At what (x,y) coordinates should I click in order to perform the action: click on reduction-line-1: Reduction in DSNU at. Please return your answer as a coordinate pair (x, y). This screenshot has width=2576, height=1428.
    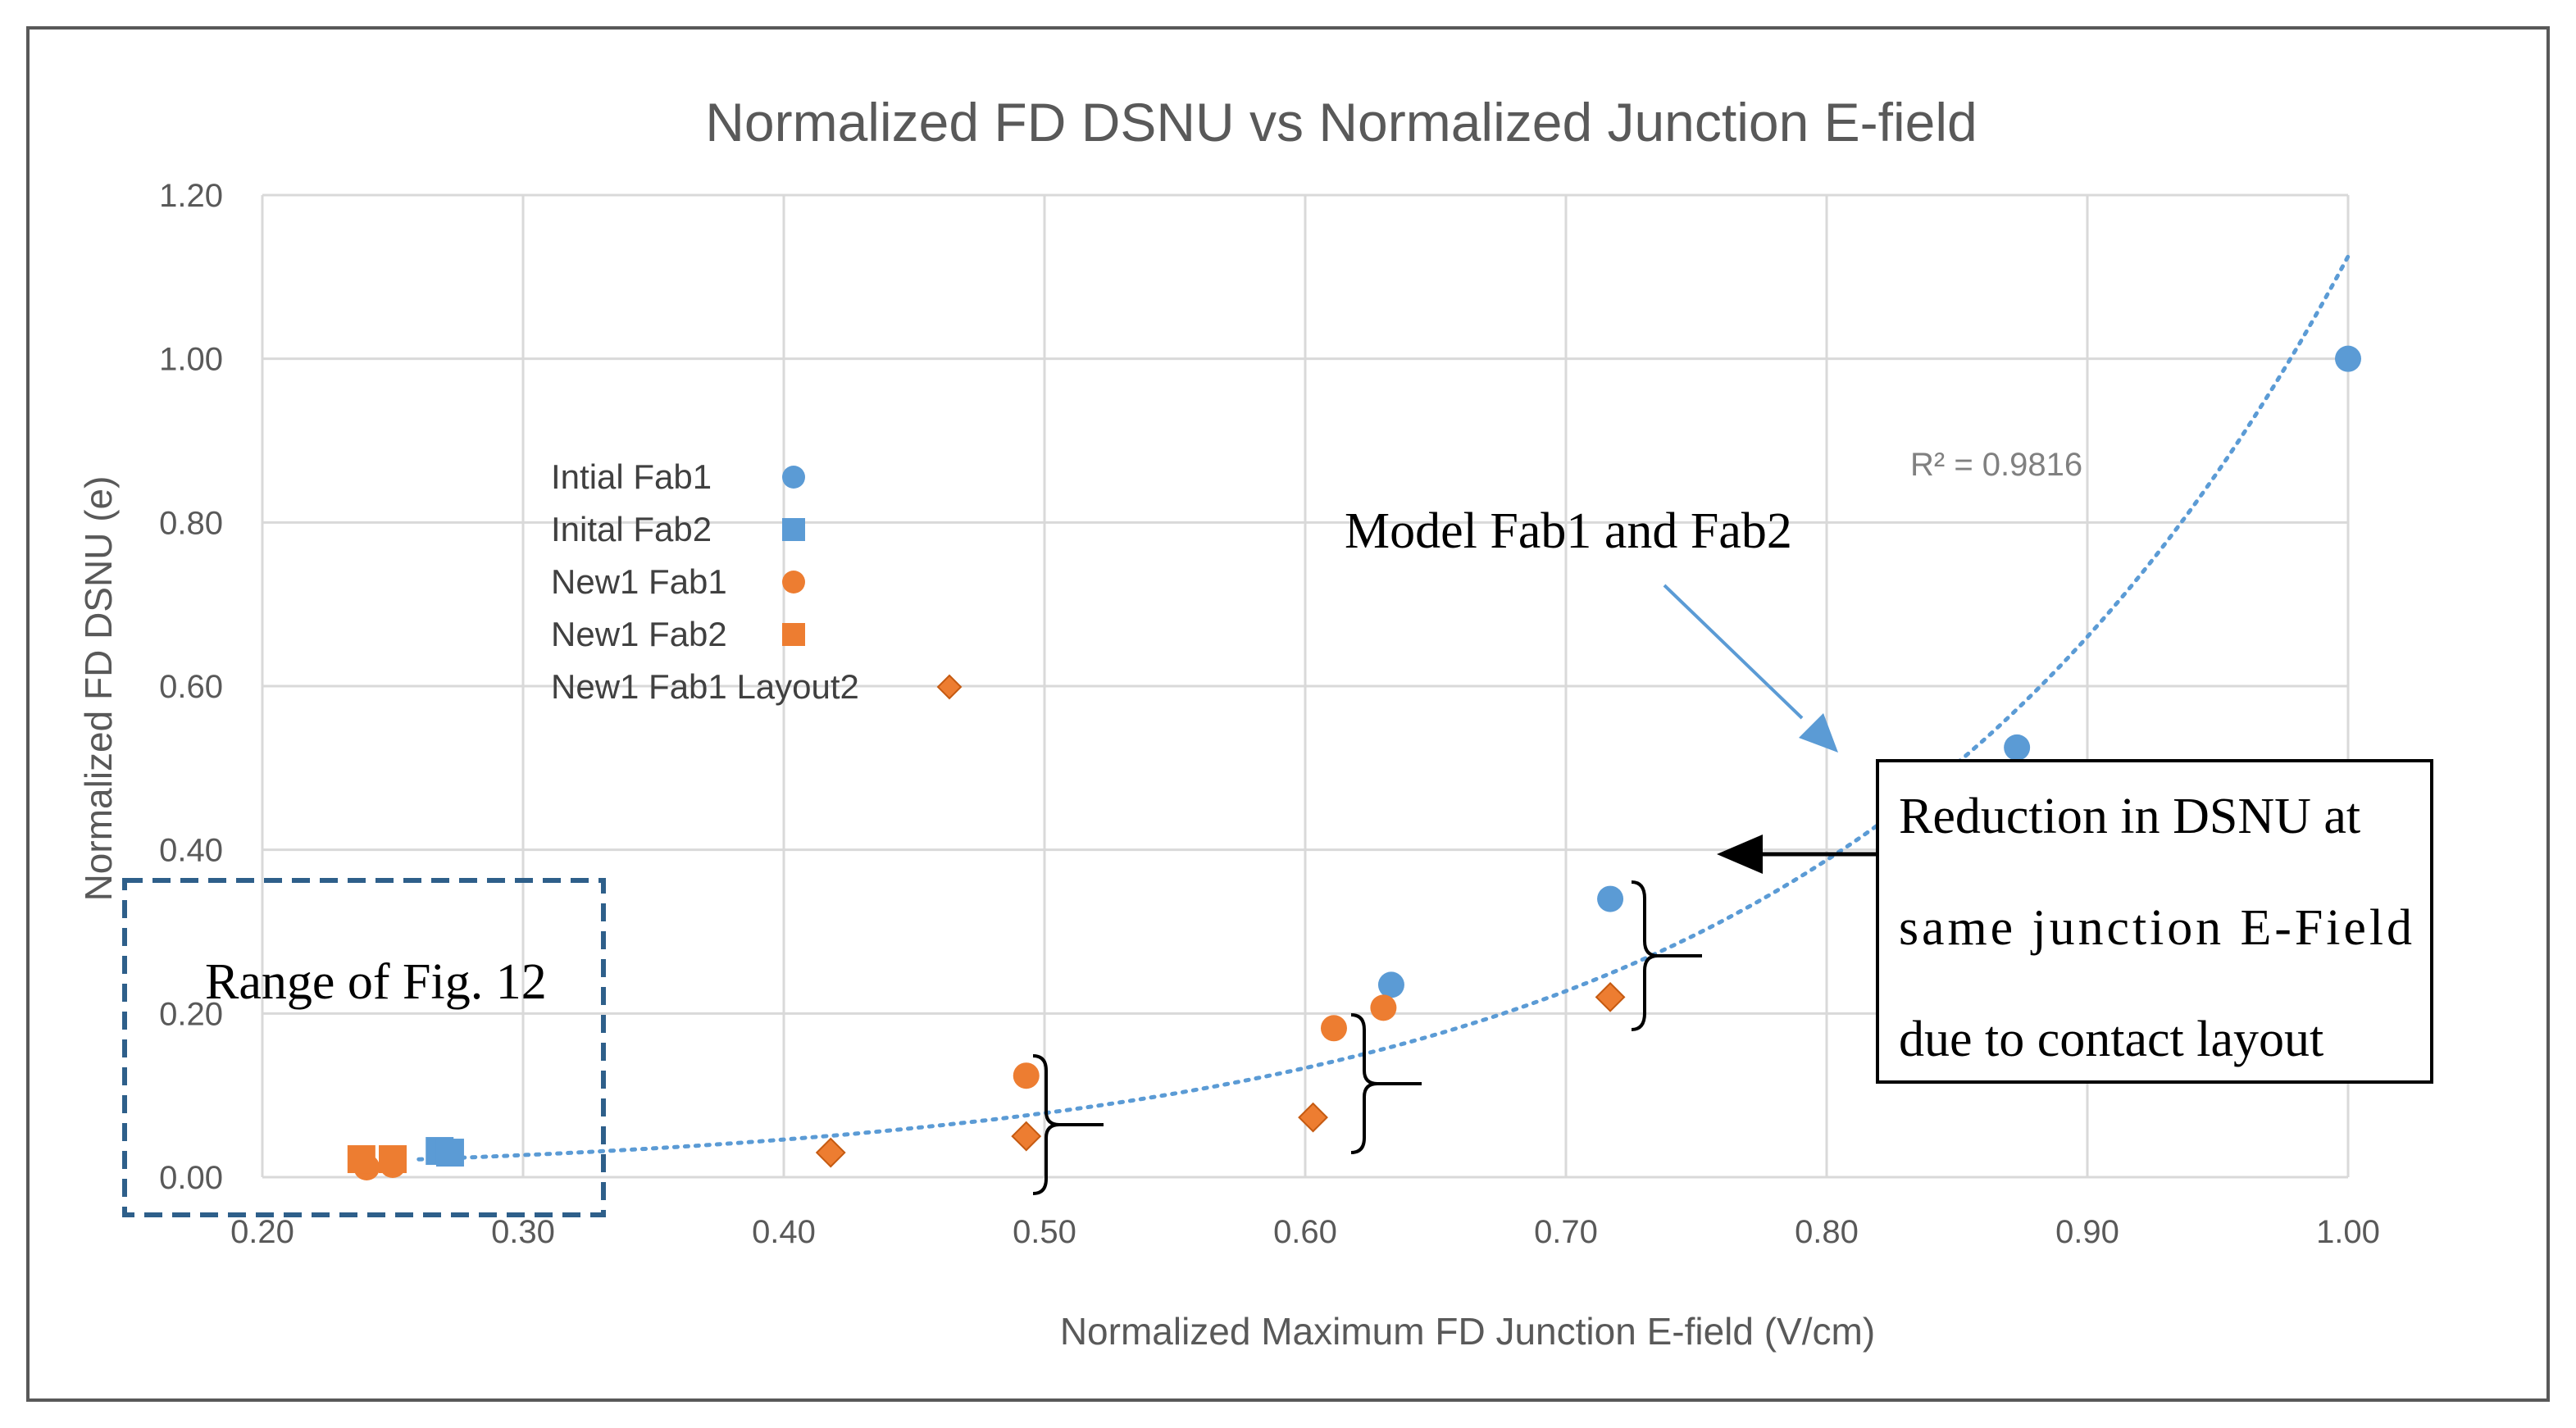
    Looking at the image, I should click on (2129, 816).